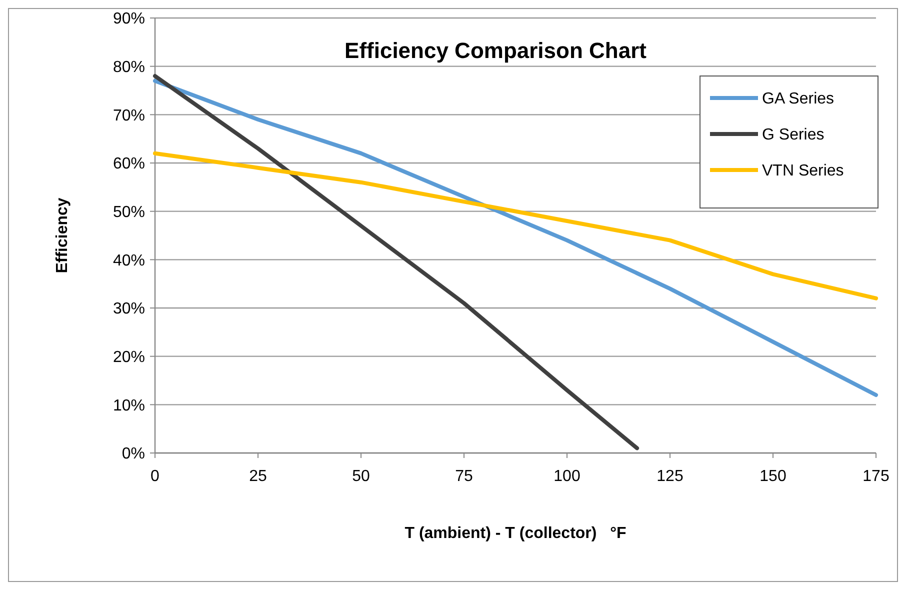 Image resolution: width=906 pixels, height=590 pixels. What do you see at coordinates (128, 115) in the screenshot?
I see `y-tick-label: 70%` at bounding box center [128, 115].